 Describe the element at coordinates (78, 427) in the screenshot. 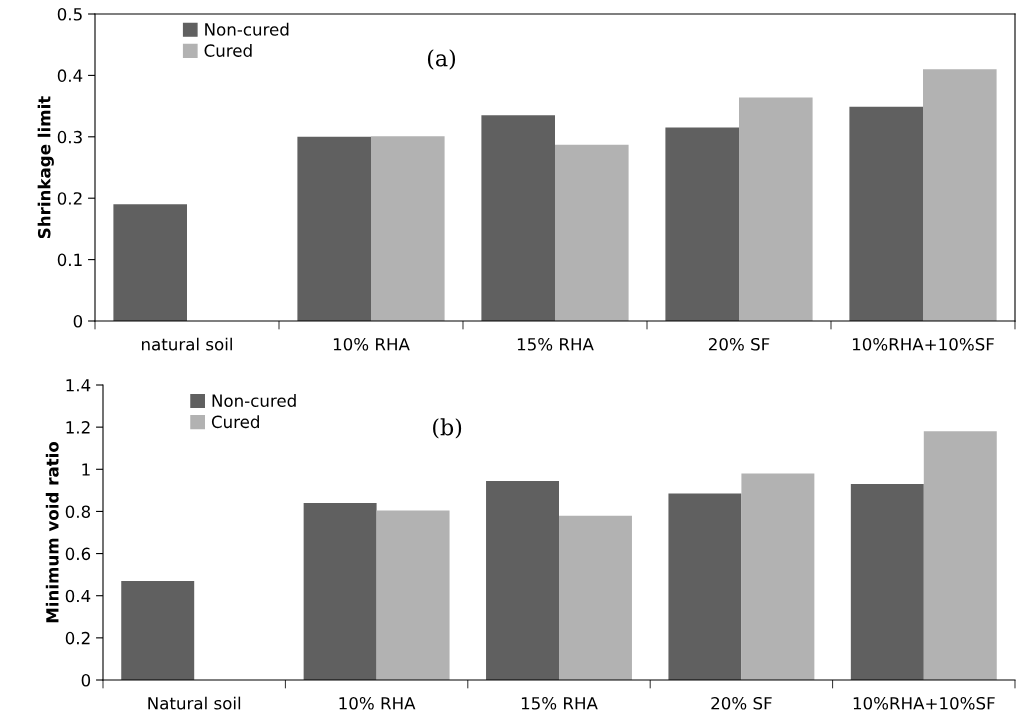

I see `y-tick-label: 1.2` at that location.